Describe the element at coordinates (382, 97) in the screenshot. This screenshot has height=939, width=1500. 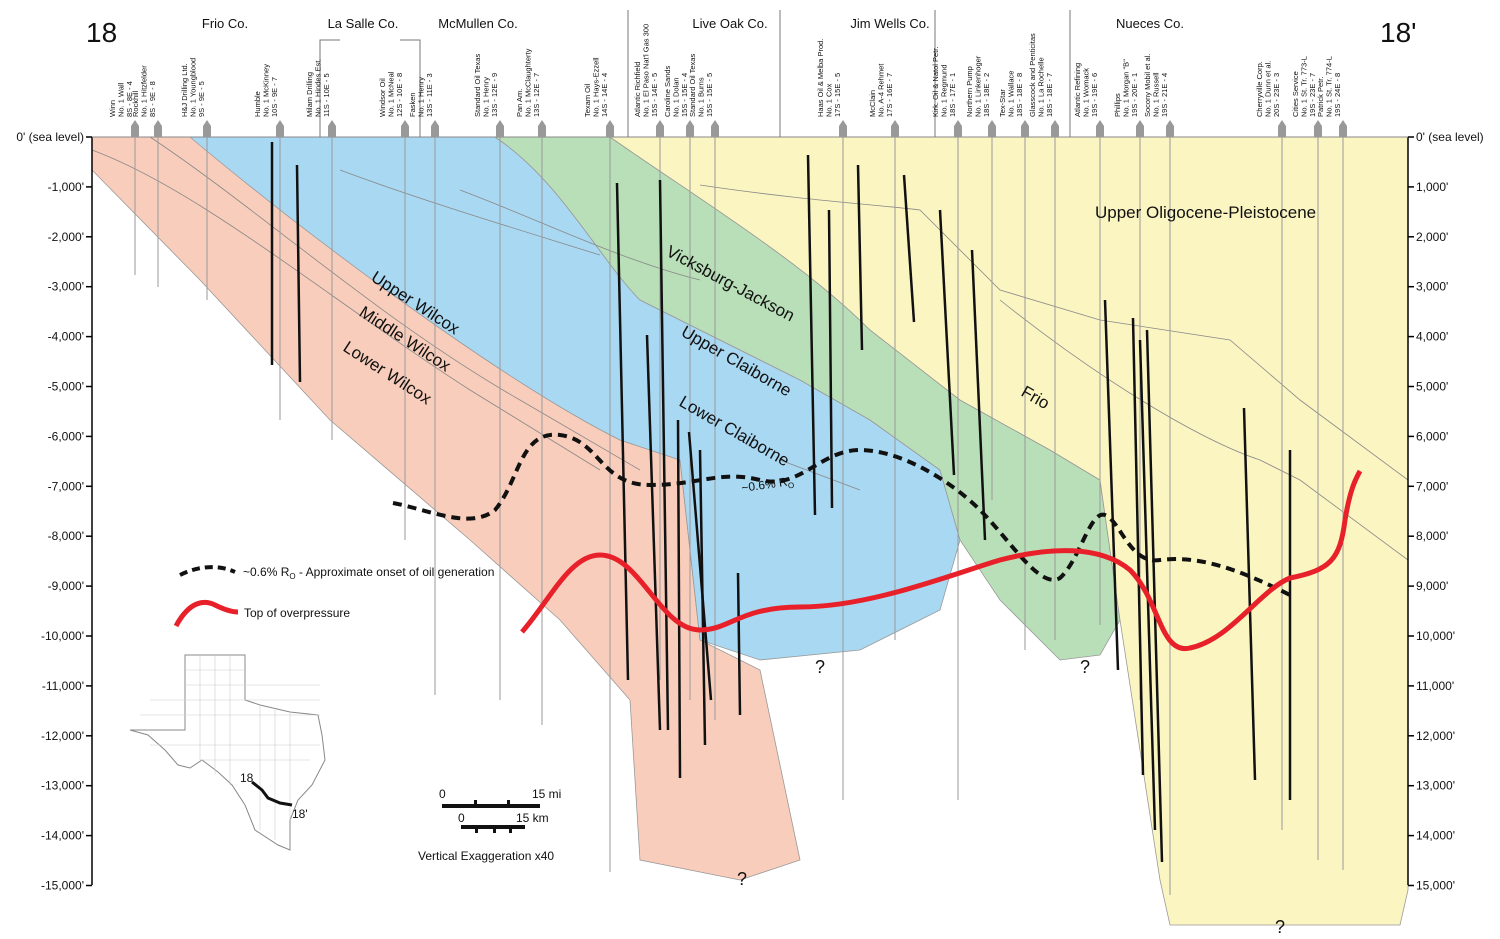
I see `well-label: Windsor Oil` at that location.